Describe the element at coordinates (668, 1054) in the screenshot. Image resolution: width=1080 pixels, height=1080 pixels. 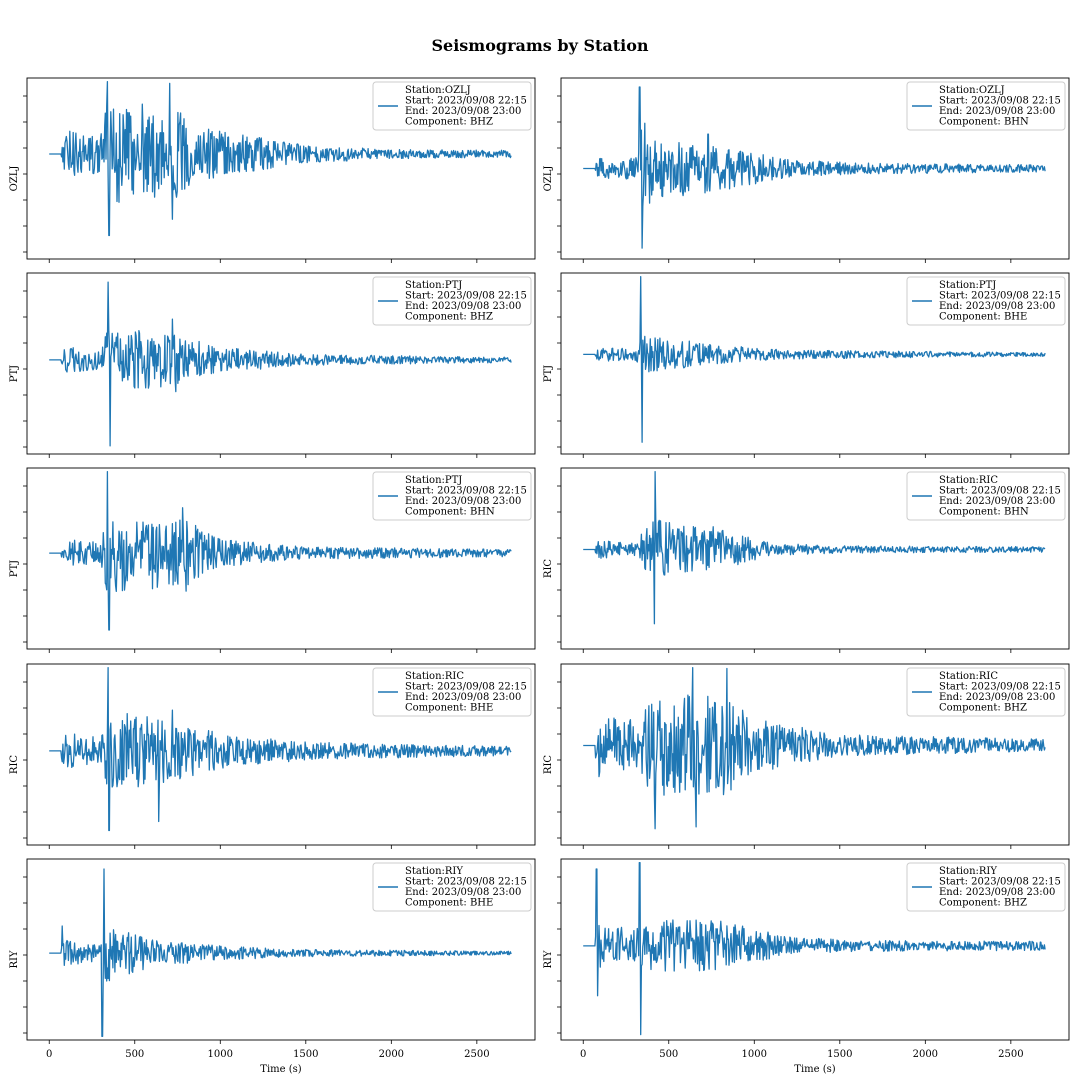
I see `x-tick-label: 500` at that location.